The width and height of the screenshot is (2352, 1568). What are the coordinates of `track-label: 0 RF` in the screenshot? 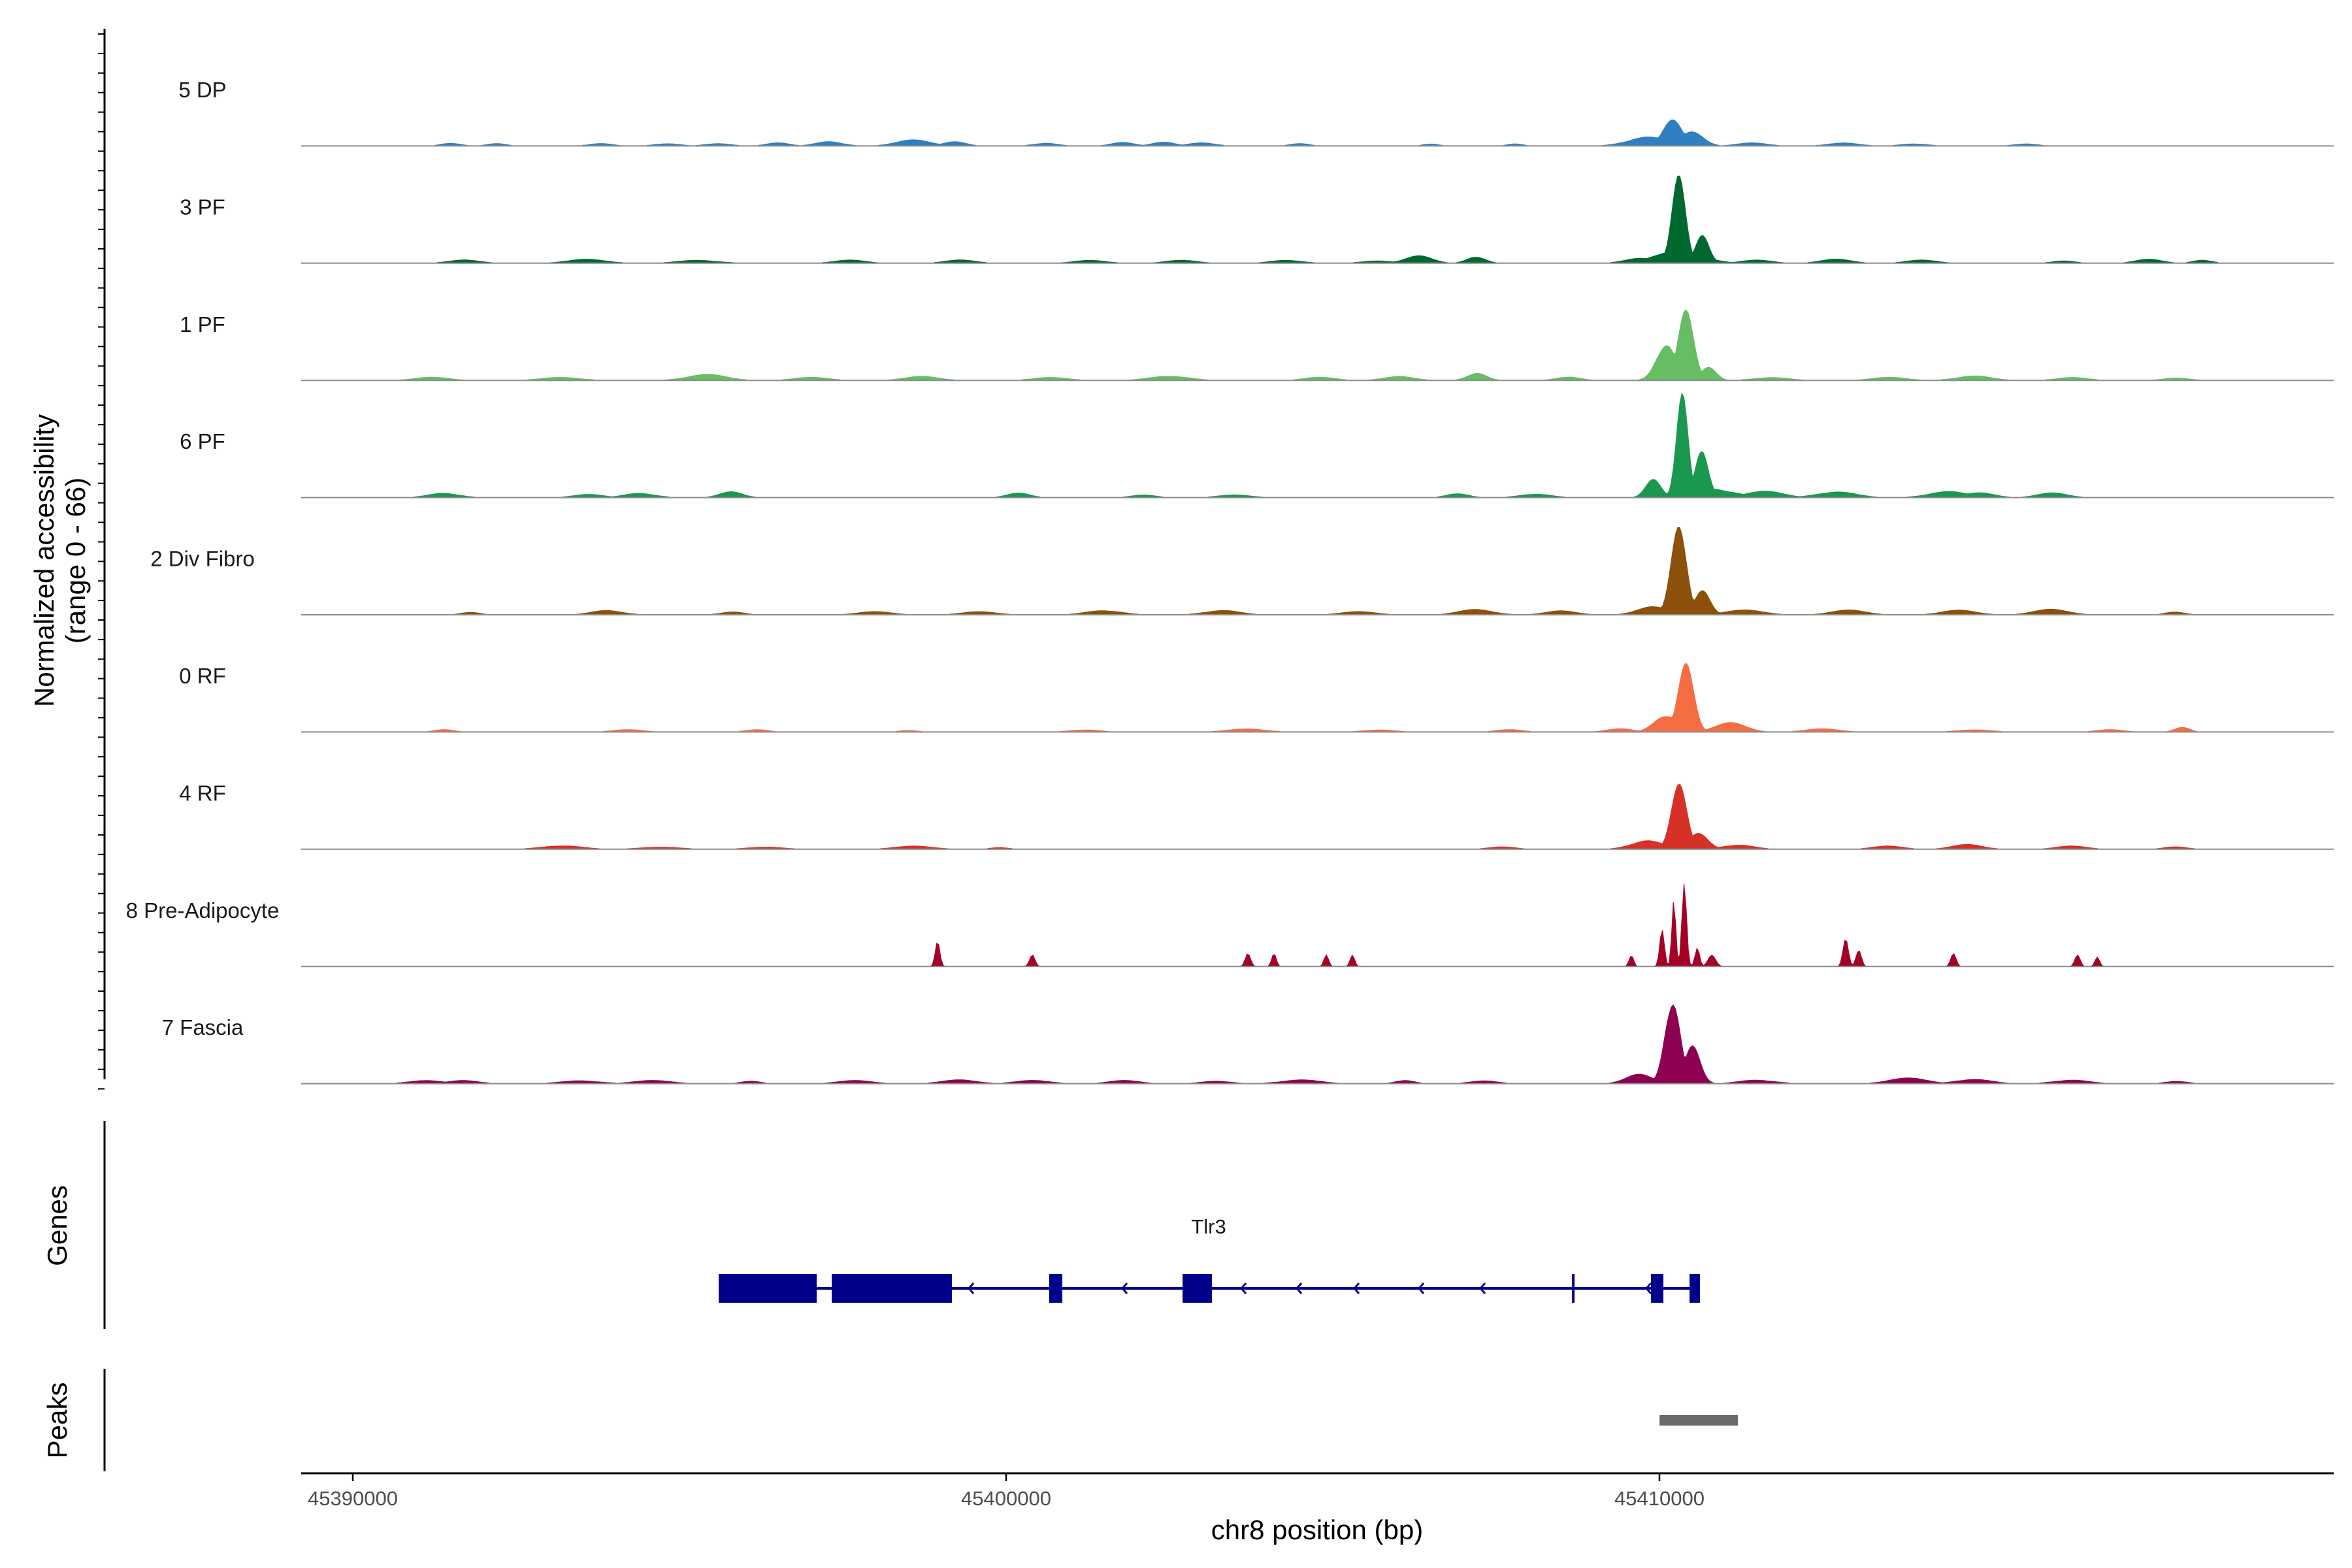 It's located at (202, 676).